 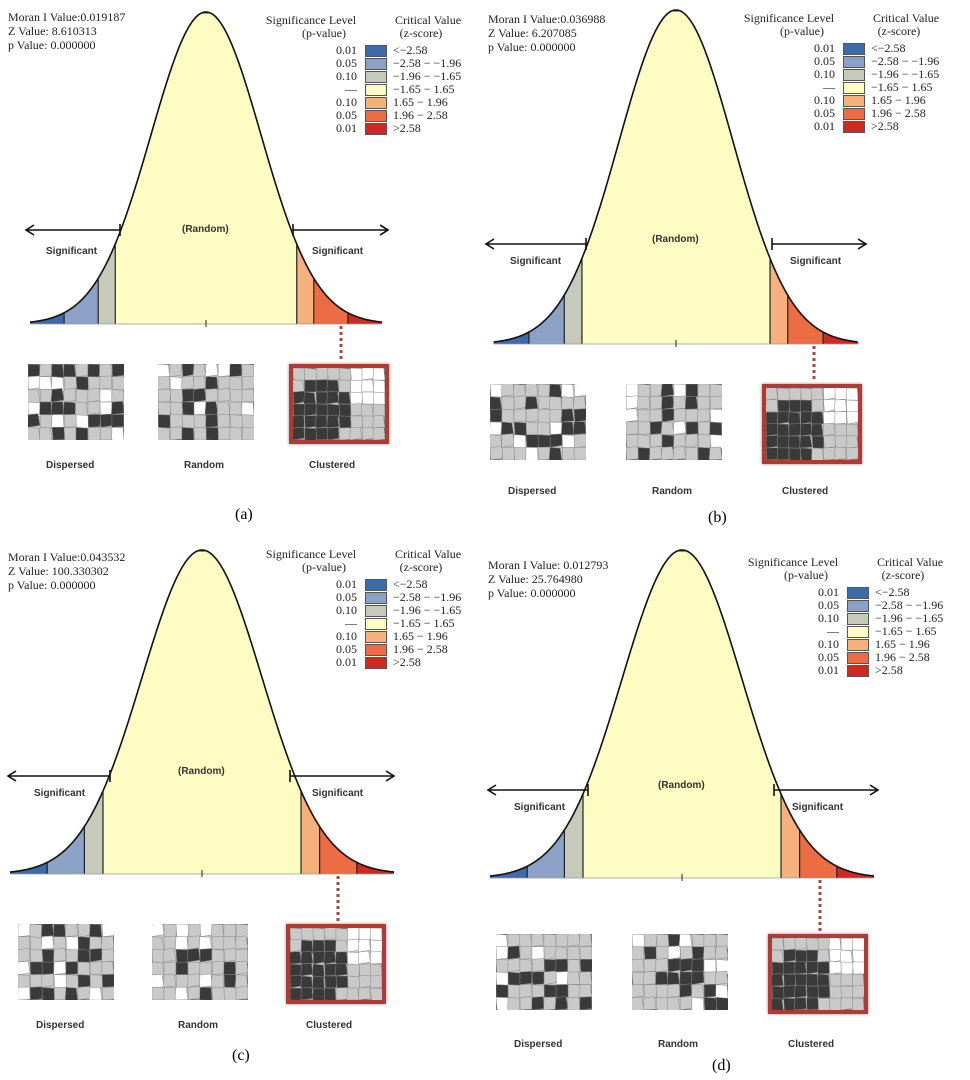 I want to click on significant-arrow-right, so click(x=342, y=776).